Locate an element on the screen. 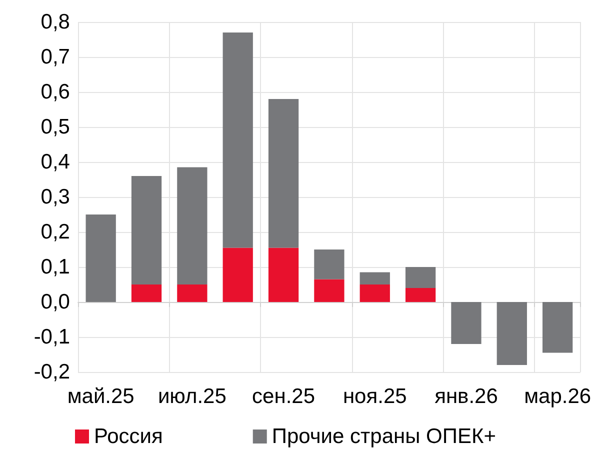 This screenshot has height=452, width=594. x-tick-label: июл.25 is located at coordinates (192, 396).